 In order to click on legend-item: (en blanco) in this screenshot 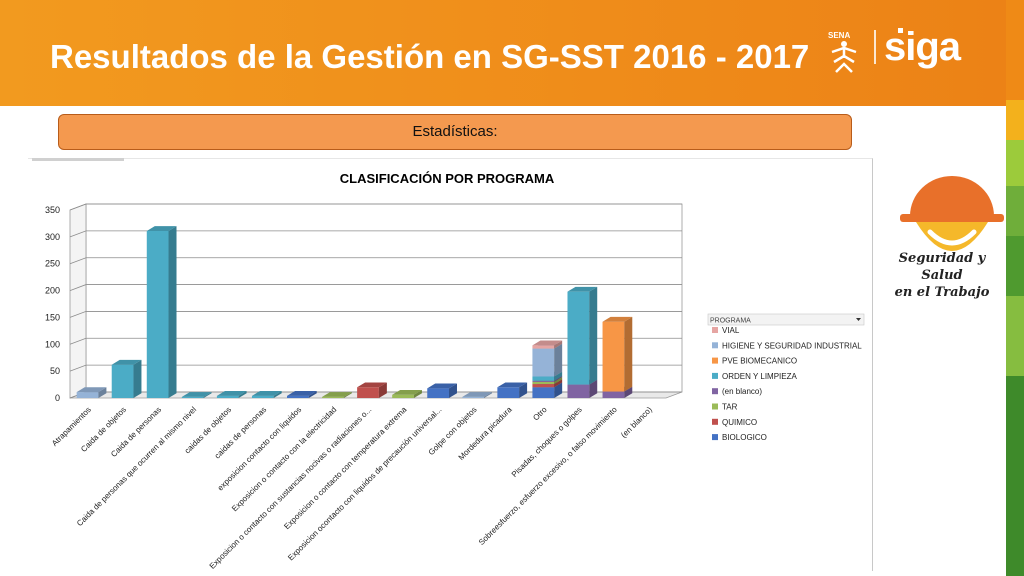, I will do `click(737, 391)`.